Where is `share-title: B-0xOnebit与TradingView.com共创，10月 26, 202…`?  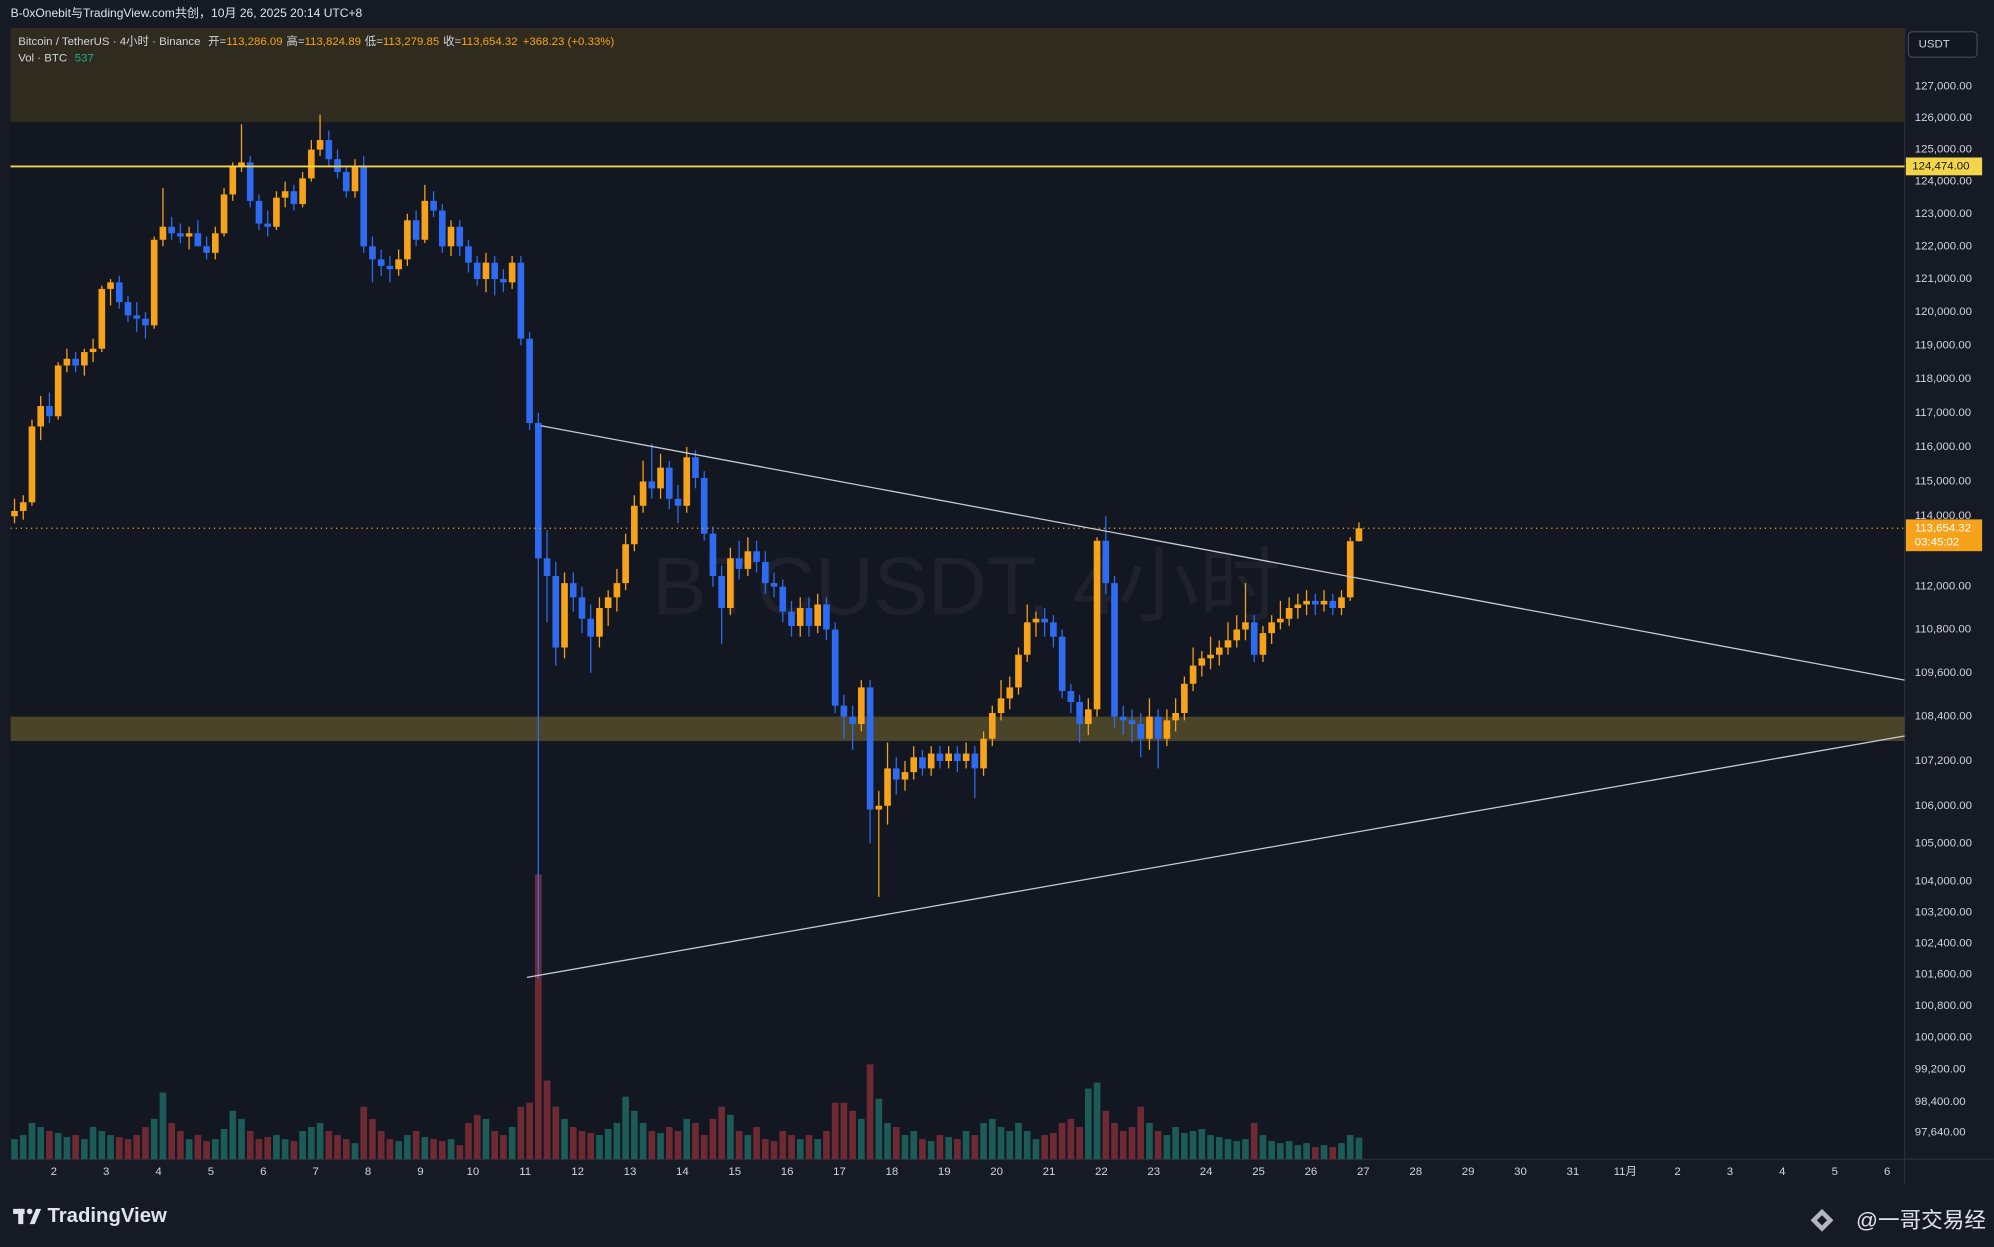
share-title: B-0xOnebit与TradingView.com共创，10月 26, 202… is located at coordinates (187, 13).